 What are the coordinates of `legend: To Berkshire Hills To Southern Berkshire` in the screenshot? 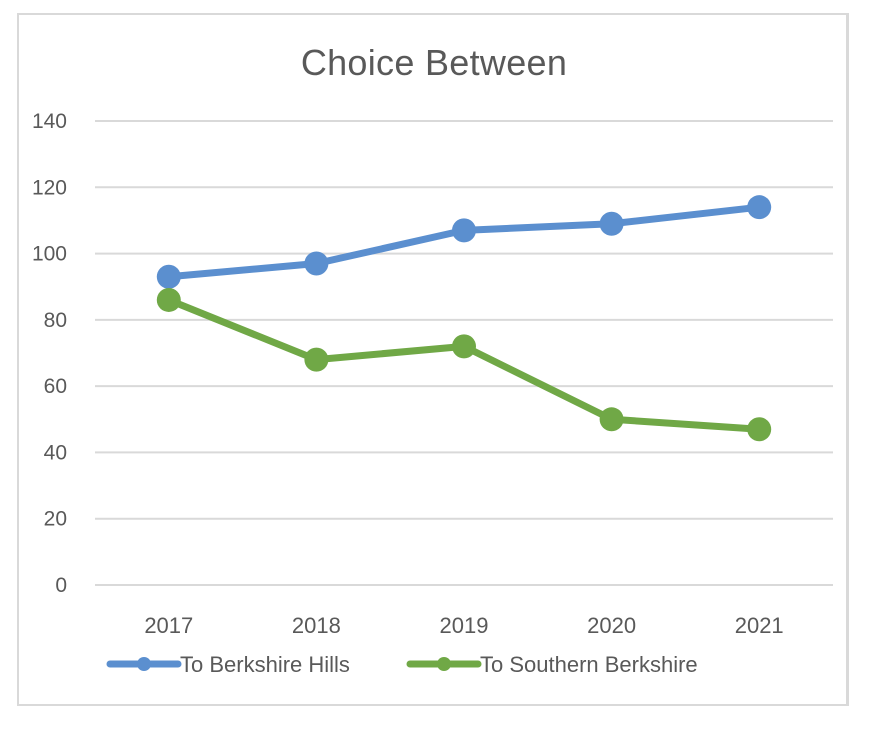 It's located at (402, 664).